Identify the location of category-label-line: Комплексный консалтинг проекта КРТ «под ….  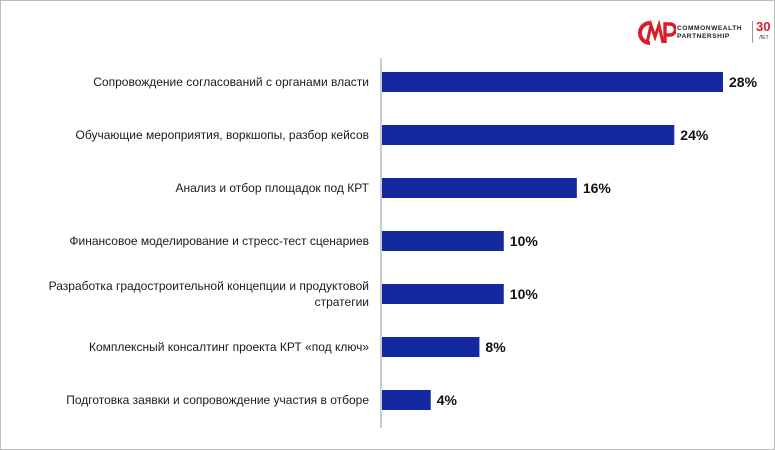
(229, 347).